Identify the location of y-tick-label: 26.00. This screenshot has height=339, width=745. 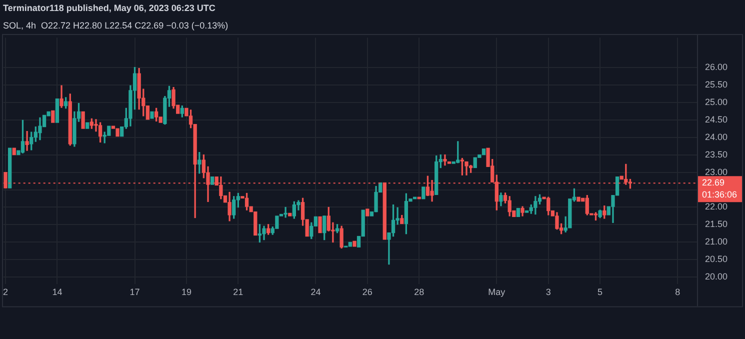
(716, 67).